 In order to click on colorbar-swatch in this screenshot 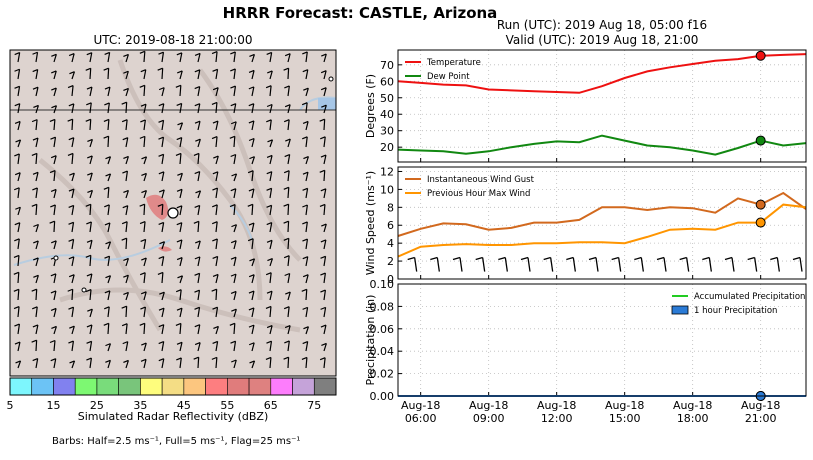, I will do `click(260, 386)`.